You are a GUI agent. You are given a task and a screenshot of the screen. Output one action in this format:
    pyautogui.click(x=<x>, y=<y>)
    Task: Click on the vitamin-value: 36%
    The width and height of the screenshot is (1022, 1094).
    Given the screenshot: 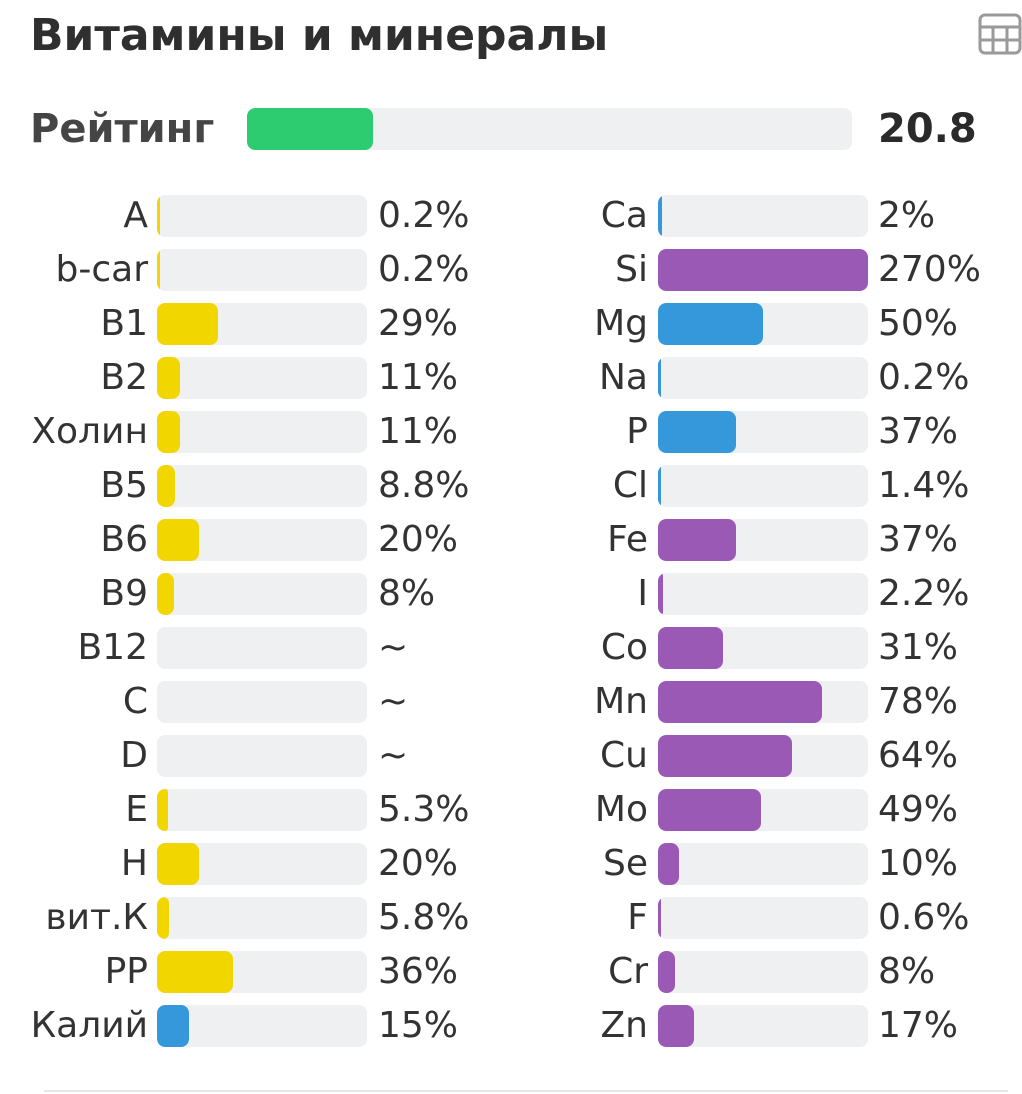 What is the action you would take?
    pyautogui.click(x=418, y=971)
    